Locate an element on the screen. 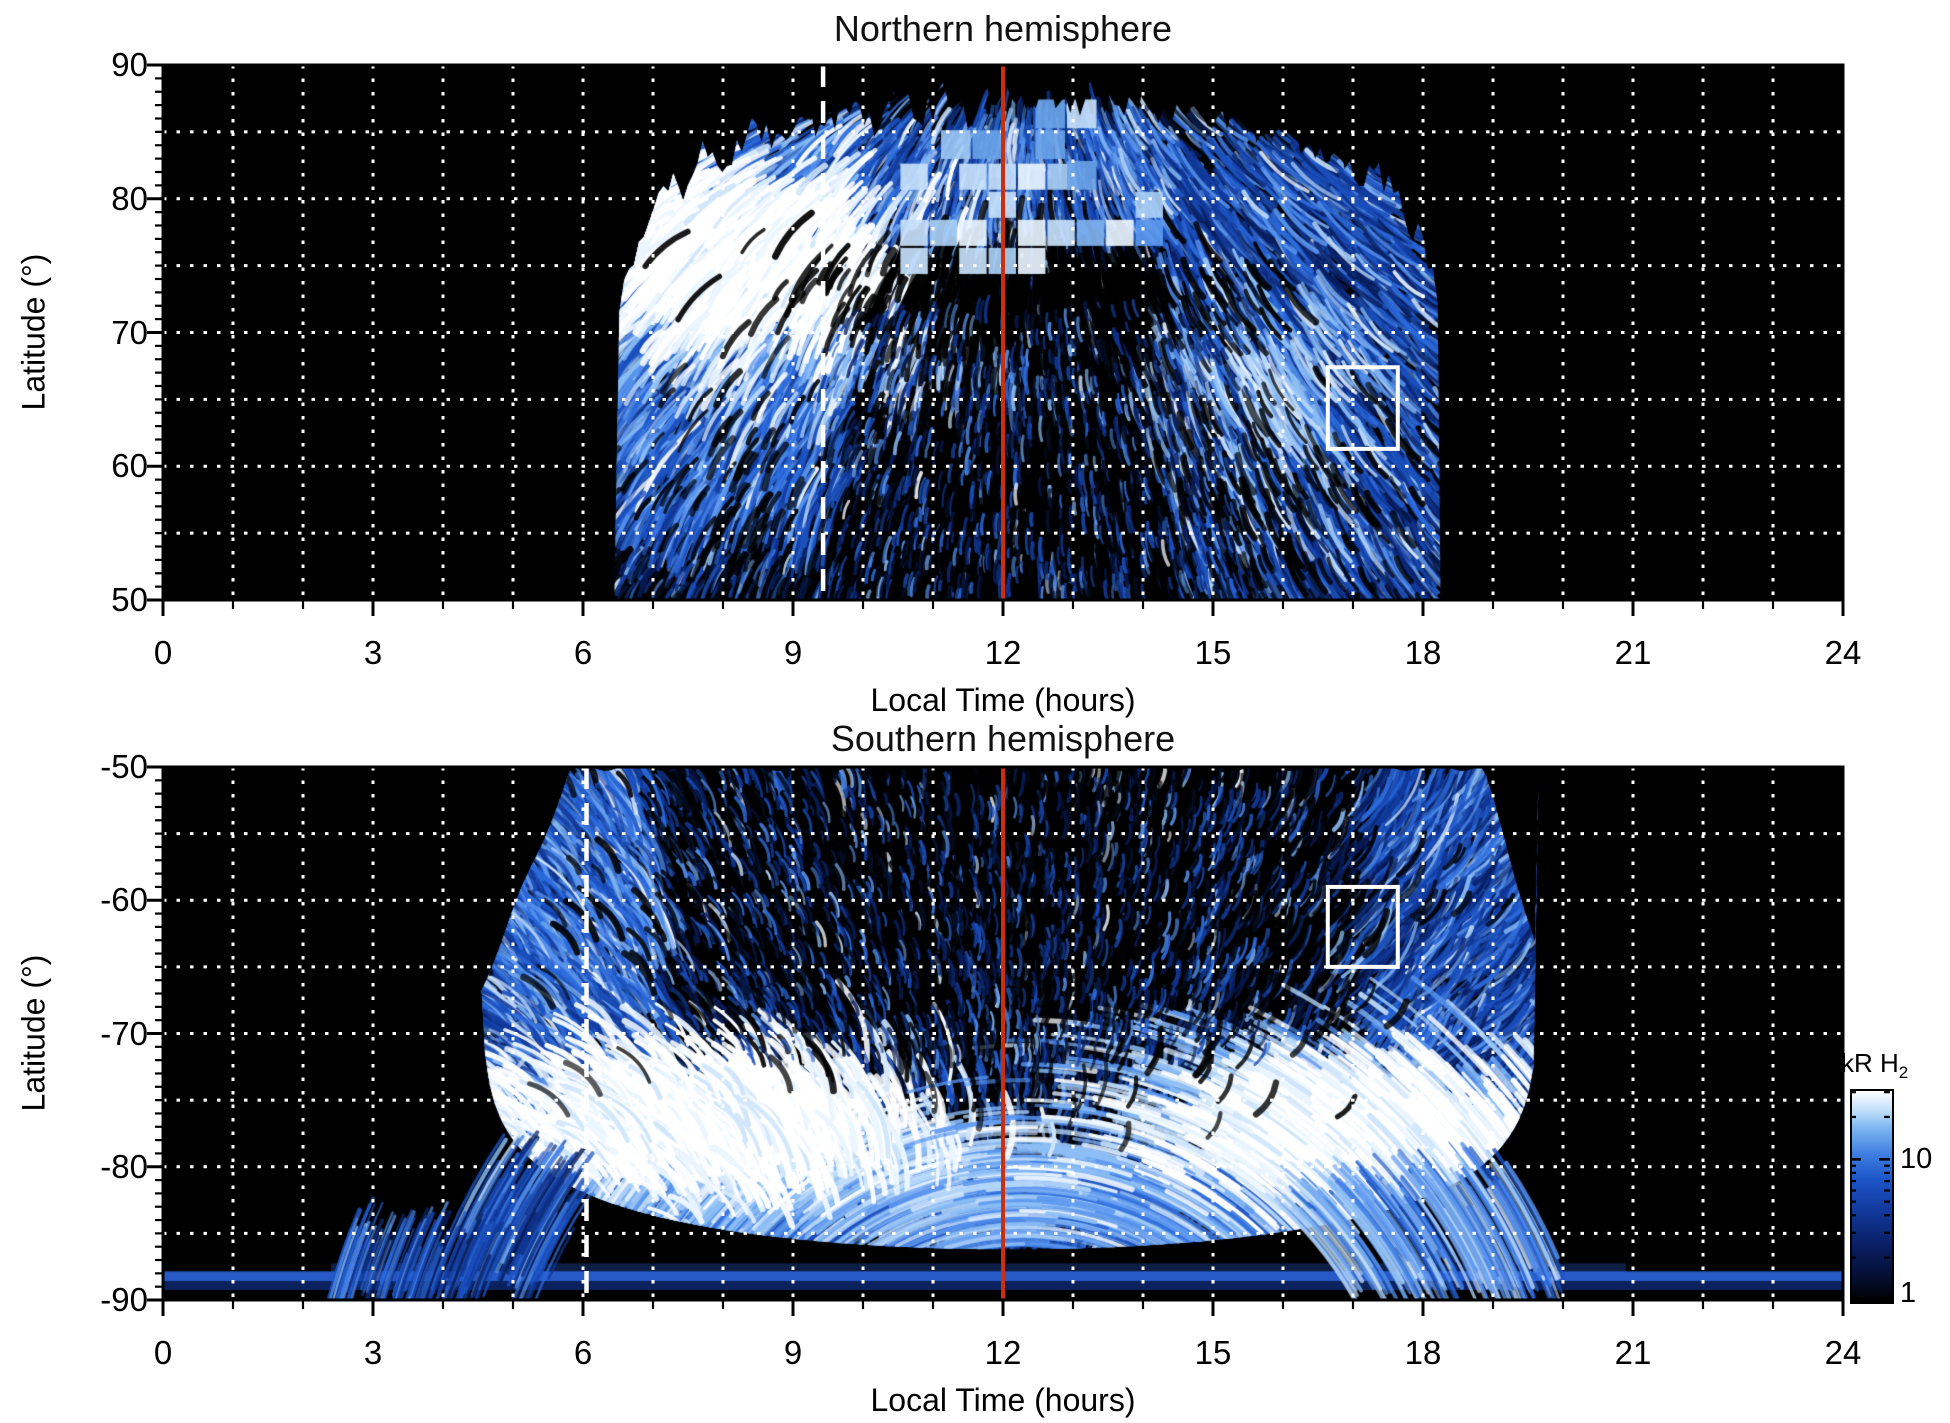 This screenshot has height=1423, width=1950. south-panel-title: Southern hemisphere is located at coordinates (1003, 738).